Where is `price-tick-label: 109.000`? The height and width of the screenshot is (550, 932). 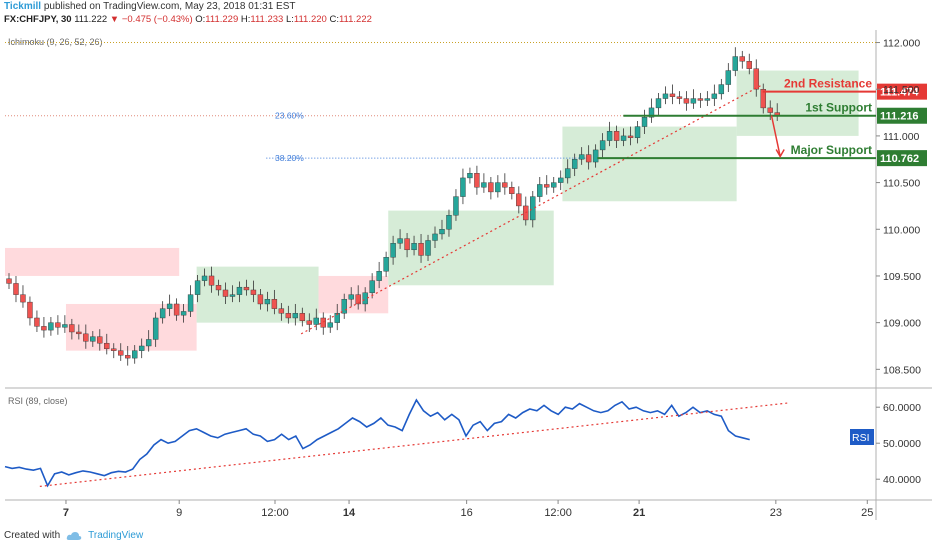
price-tick-label: 109.000 is located at coordinates (902, 324).